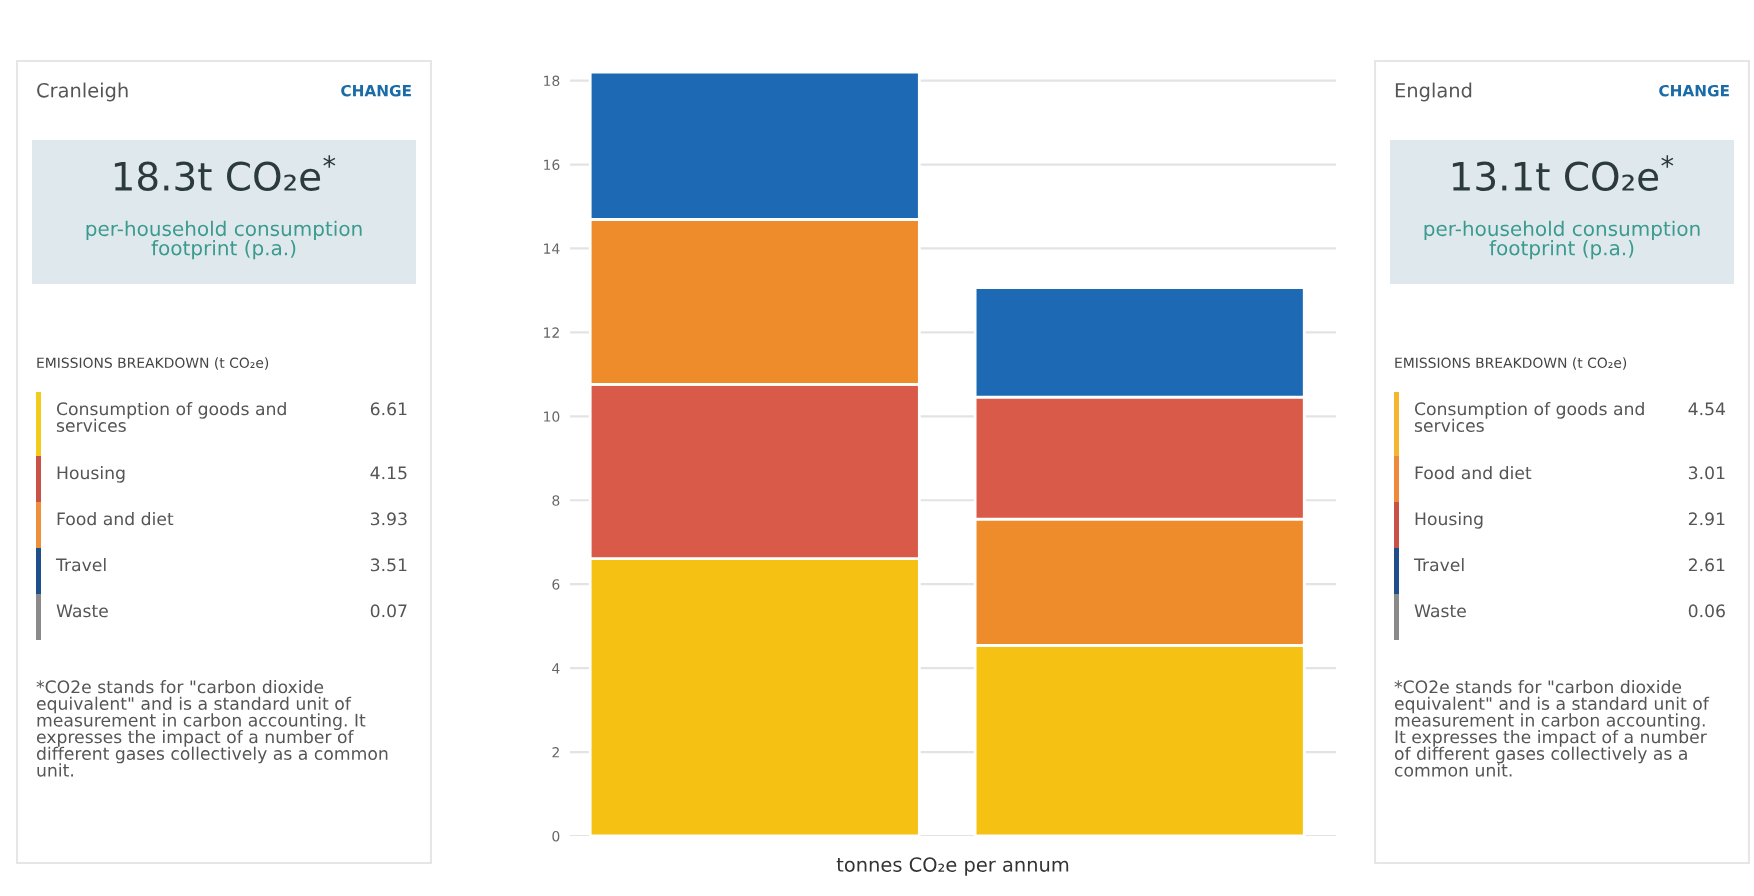  I want to click on data-label: 3.93, so click(388, 519).